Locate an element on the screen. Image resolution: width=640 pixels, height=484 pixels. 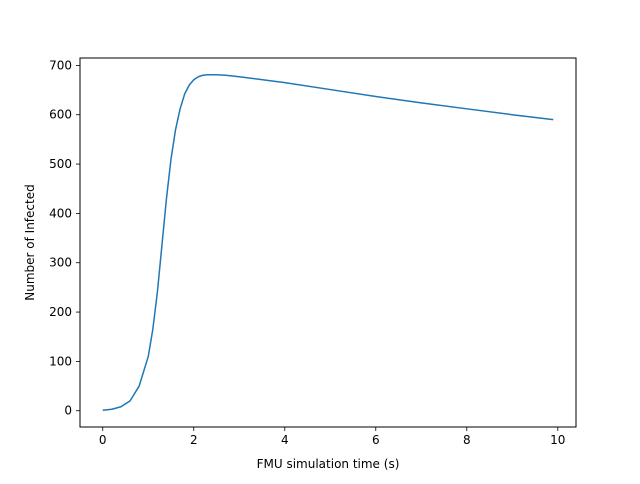
y-tick-label: 100 is located at coordinates (60, 361).